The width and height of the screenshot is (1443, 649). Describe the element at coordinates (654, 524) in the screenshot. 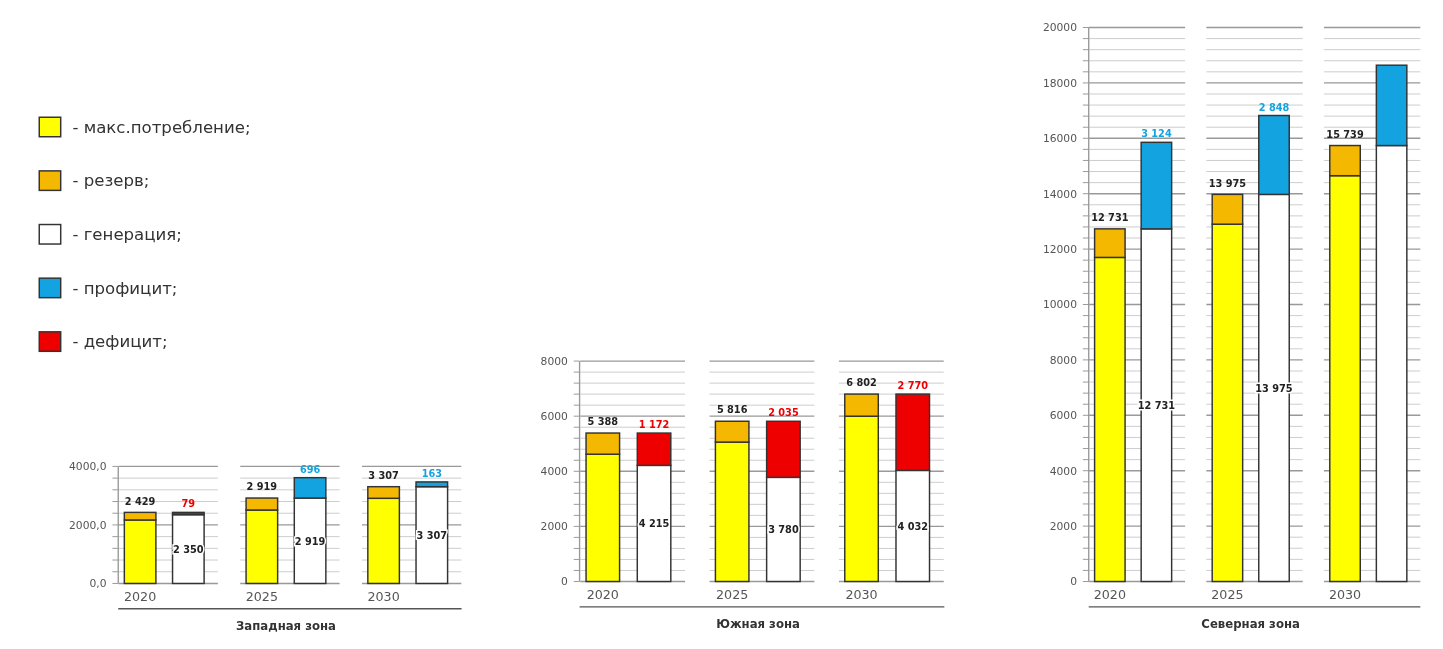

I see `data-label: 4 215` at that location.